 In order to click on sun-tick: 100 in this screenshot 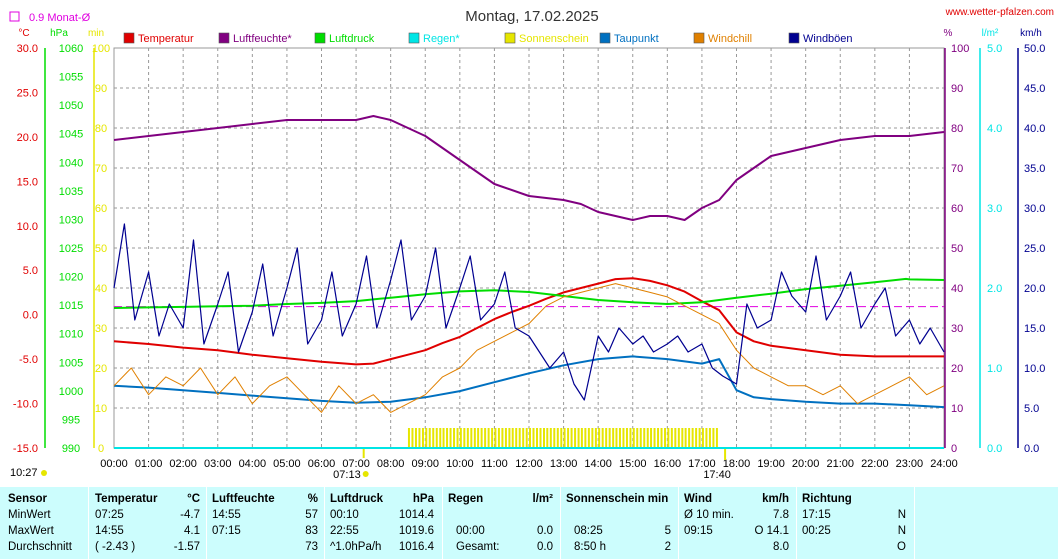, I will do `click(101, 49)`.